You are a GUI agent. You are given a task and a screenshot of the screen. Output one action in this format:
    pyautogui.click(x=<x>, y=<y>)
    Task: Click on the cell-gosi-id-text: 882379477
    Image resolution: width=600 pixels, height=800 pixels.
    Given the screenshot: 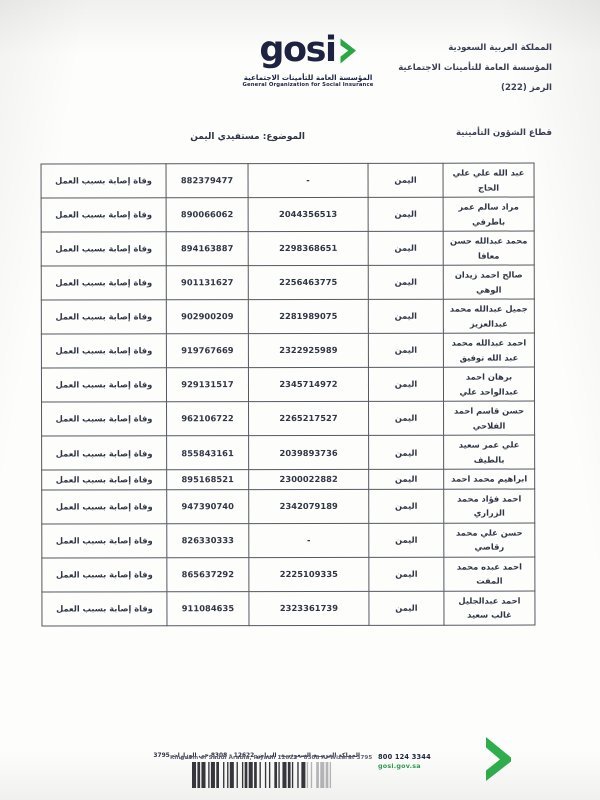 What is the action you would take?
    pyautogui.click(x=207, y=180)
    